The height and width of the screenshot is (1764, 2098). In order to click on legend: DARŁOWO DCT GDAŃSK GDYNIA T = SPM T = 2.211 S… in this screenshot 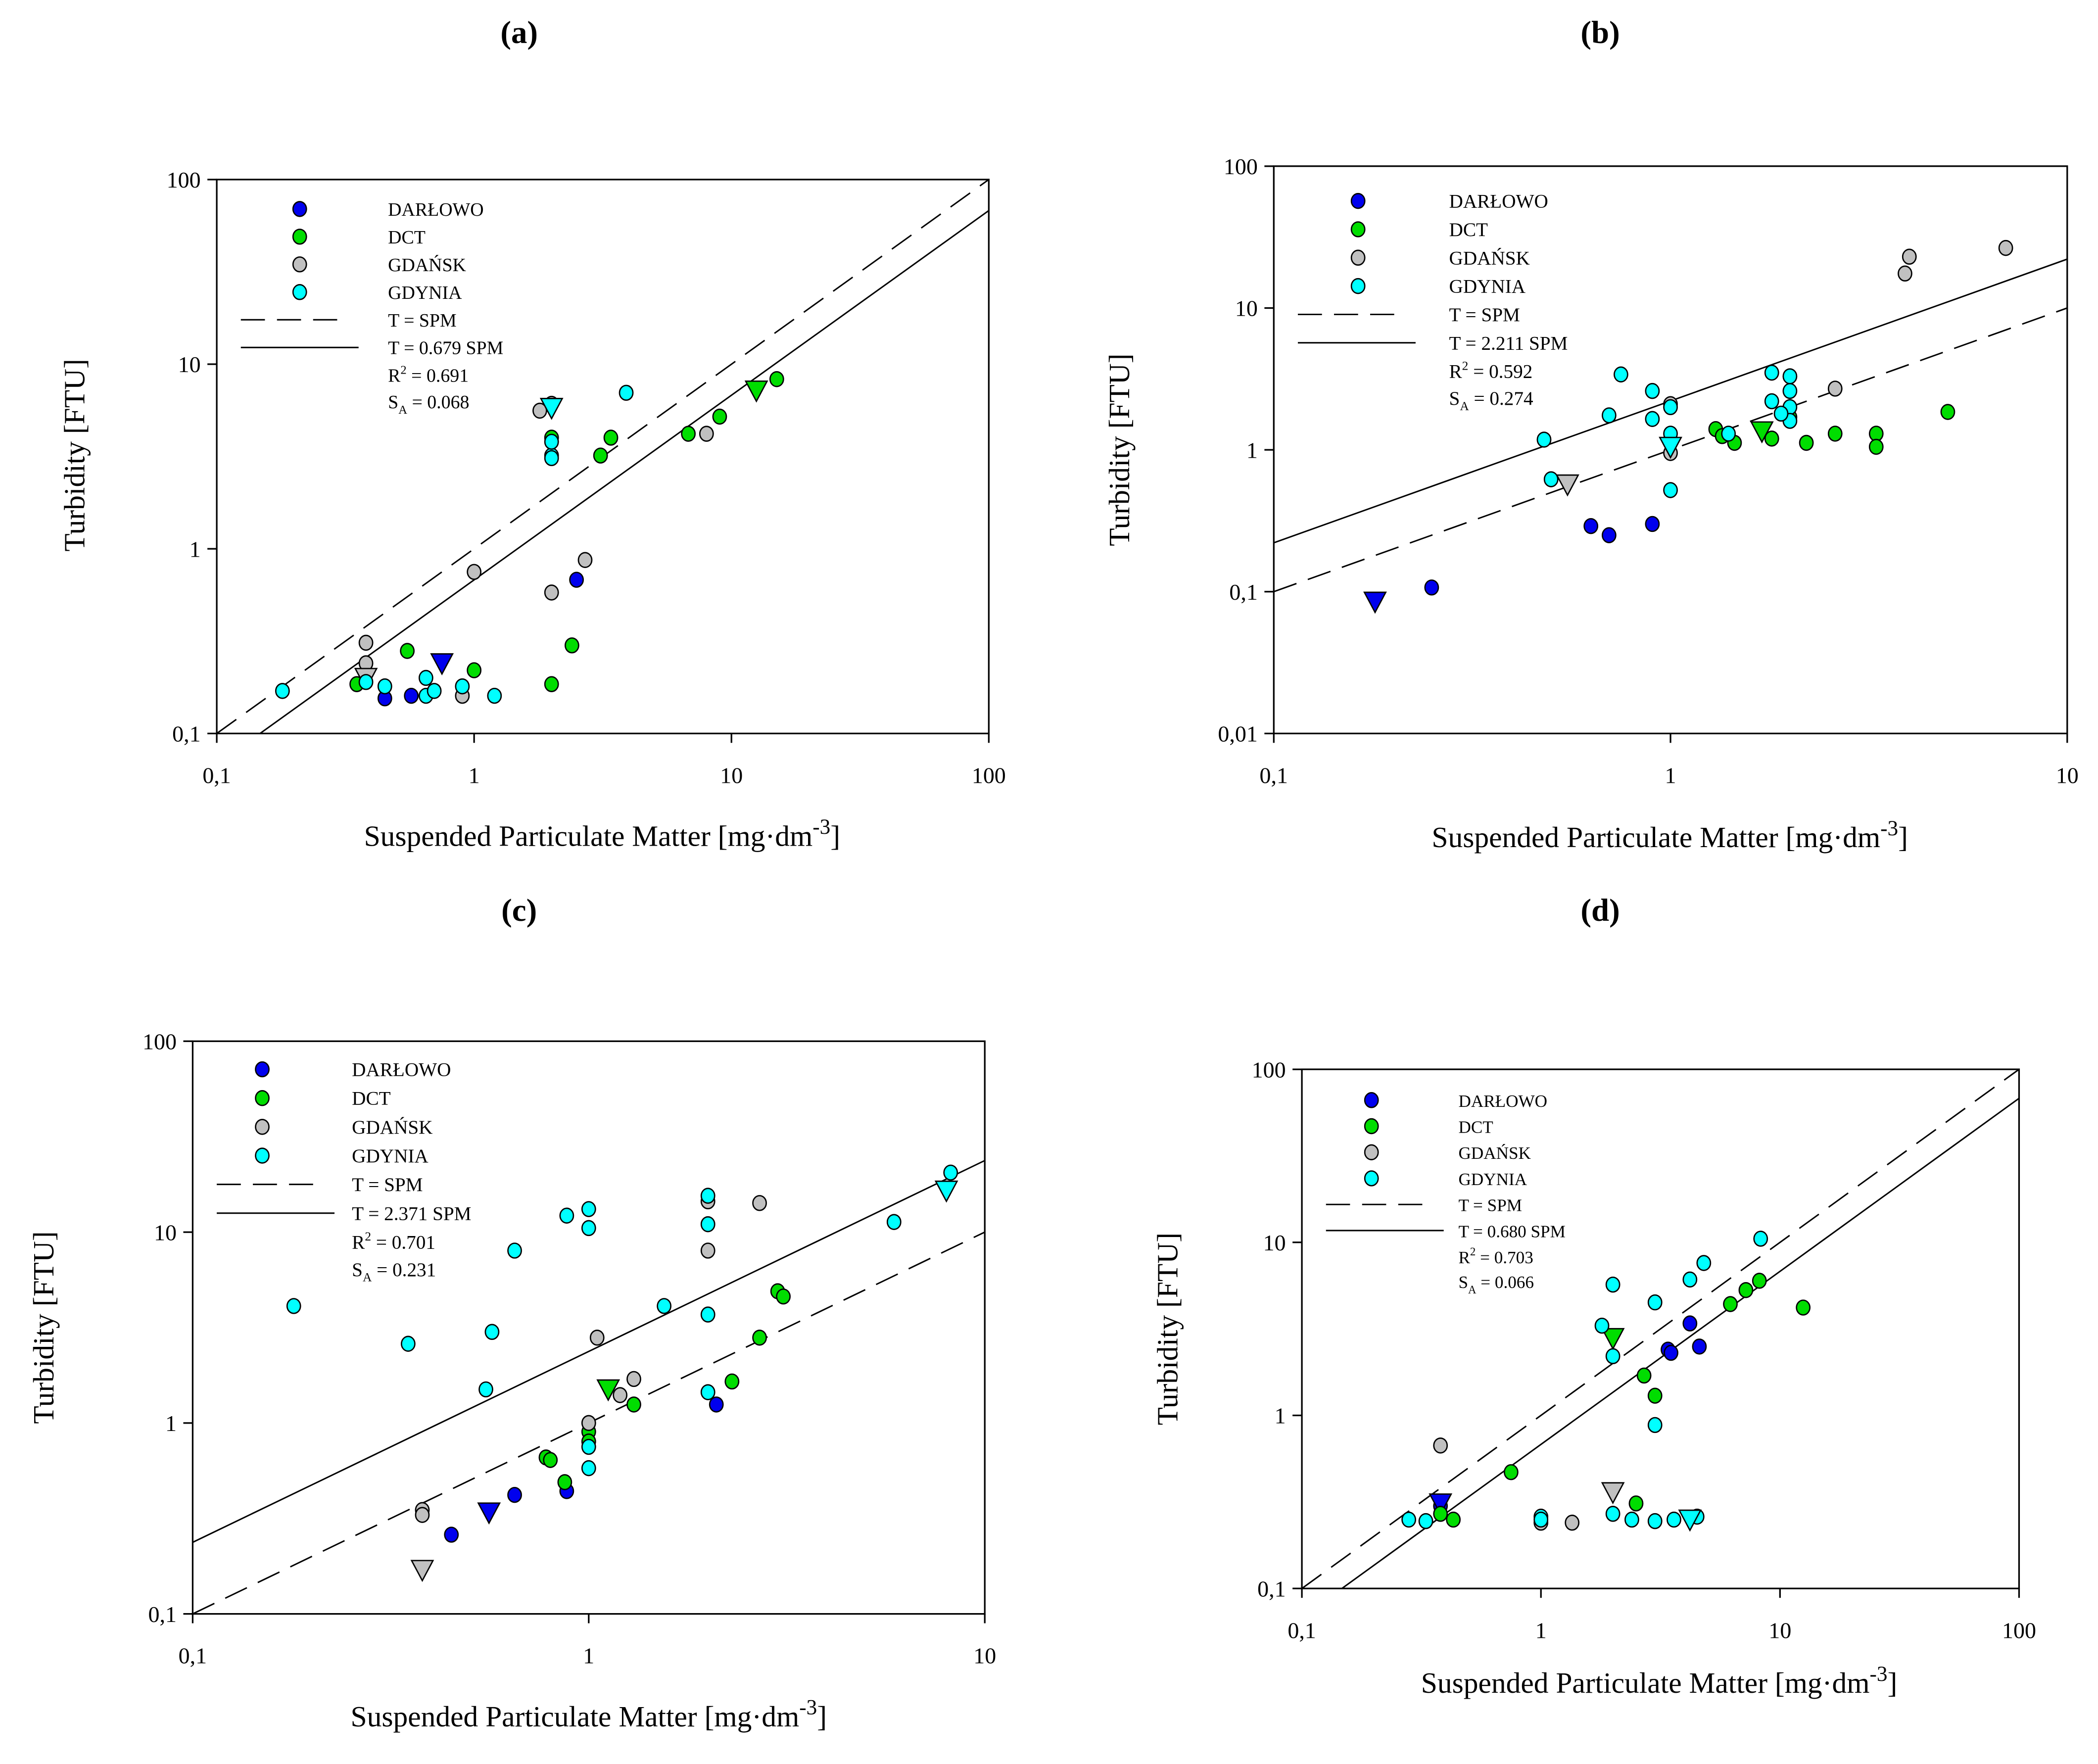, I will do `click(1432, 302)`.